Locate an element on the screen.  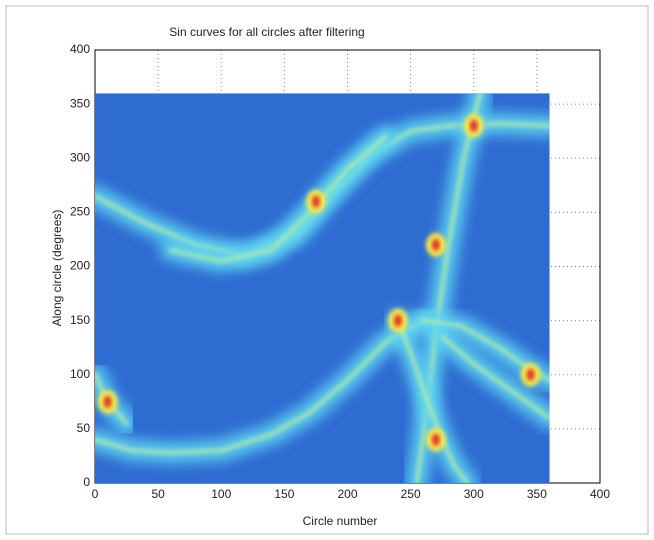
y-tick-label: 100 is located at coordinates (80, 374).